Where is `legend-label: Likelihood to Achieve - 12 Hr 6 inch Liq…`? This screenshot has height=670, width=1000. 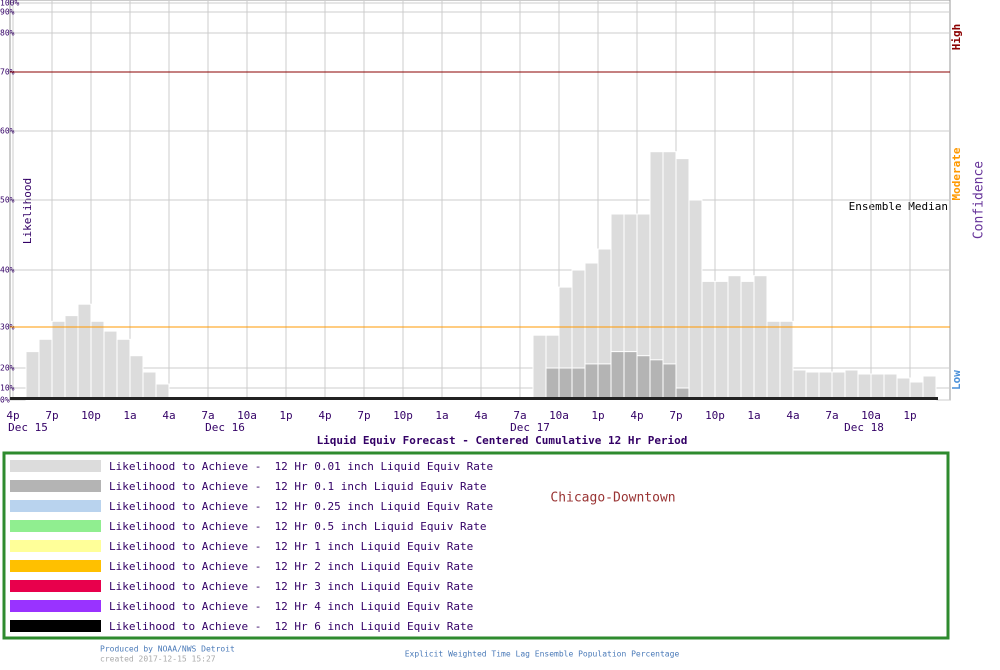
legend-label: Likelihood to Achieve - 12 Hr 6 inch Liq… is located at coordinates (291, 626).